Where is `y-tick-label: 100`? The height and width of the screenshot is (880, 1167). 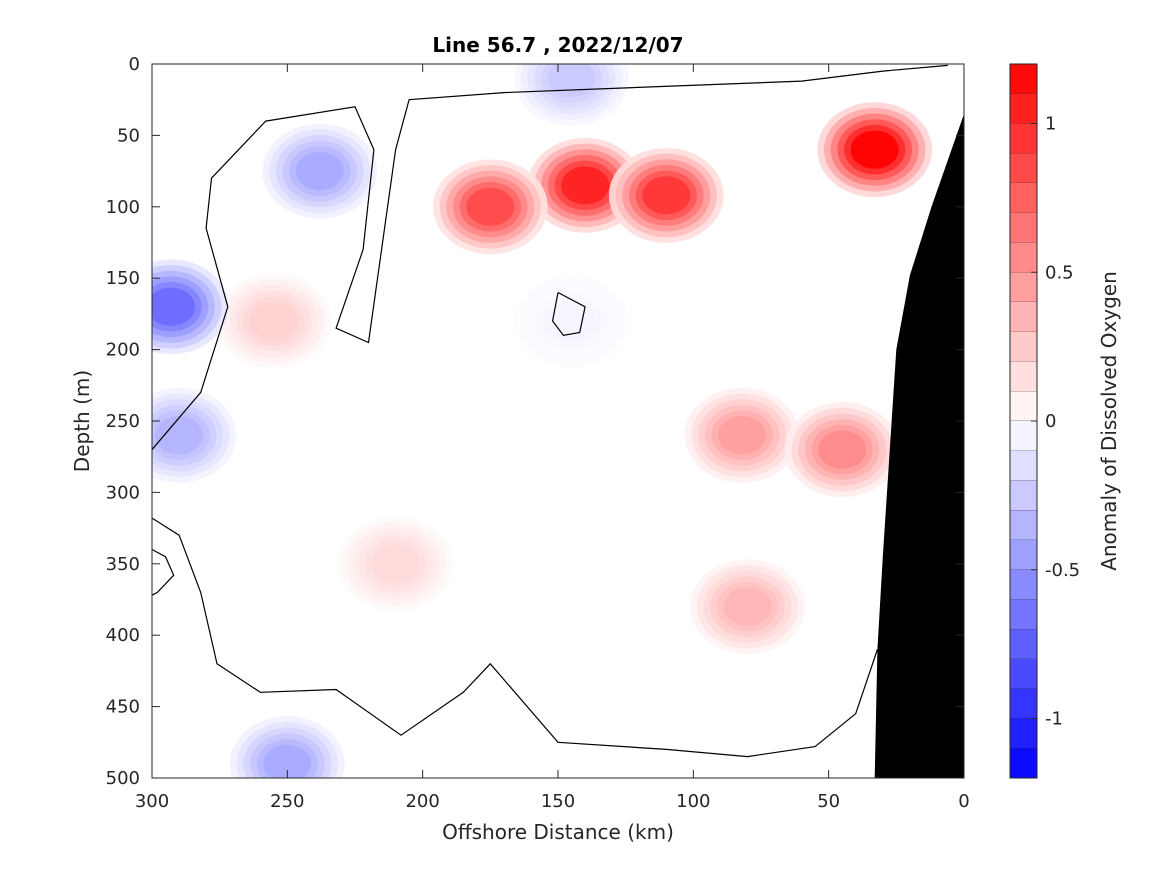 y-tick-label: 100 is located at coordinates (123, 207).